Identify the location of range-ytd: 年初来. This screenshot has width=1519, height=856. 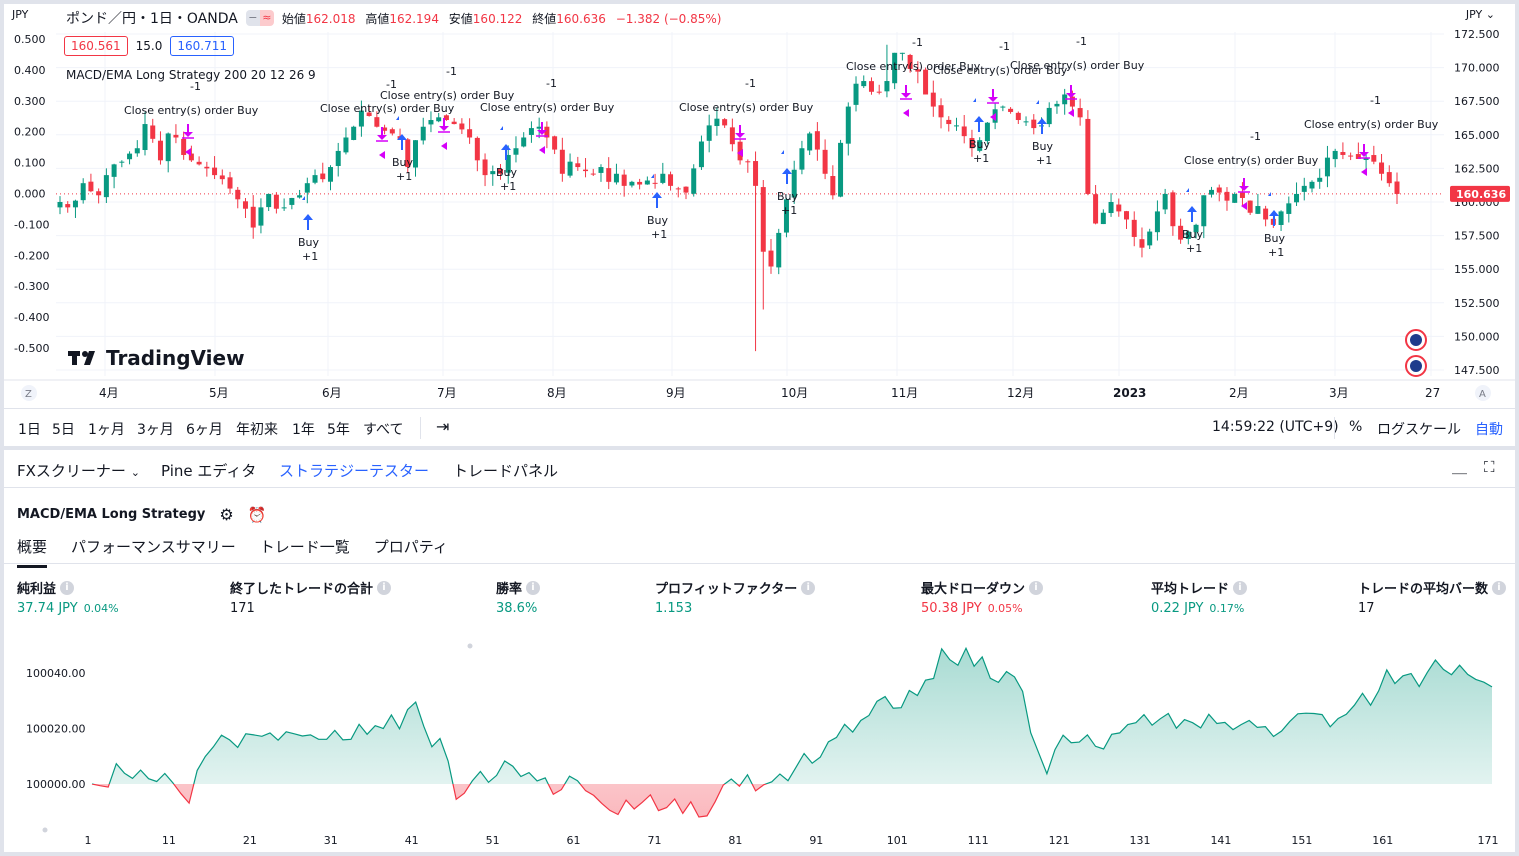
(257, 430).